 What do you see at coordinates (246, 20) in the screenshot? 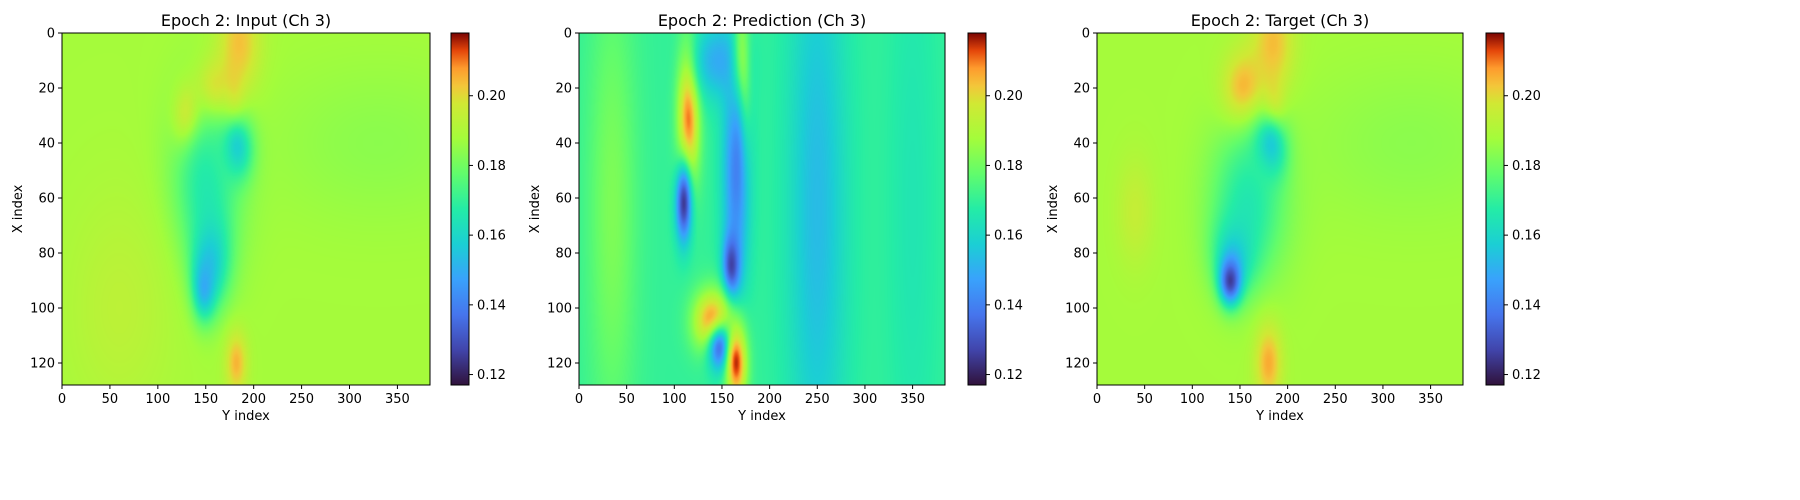
I see `chart-title: Epoch 2: Input (Ch 3)` at bounding box center [246, 20].